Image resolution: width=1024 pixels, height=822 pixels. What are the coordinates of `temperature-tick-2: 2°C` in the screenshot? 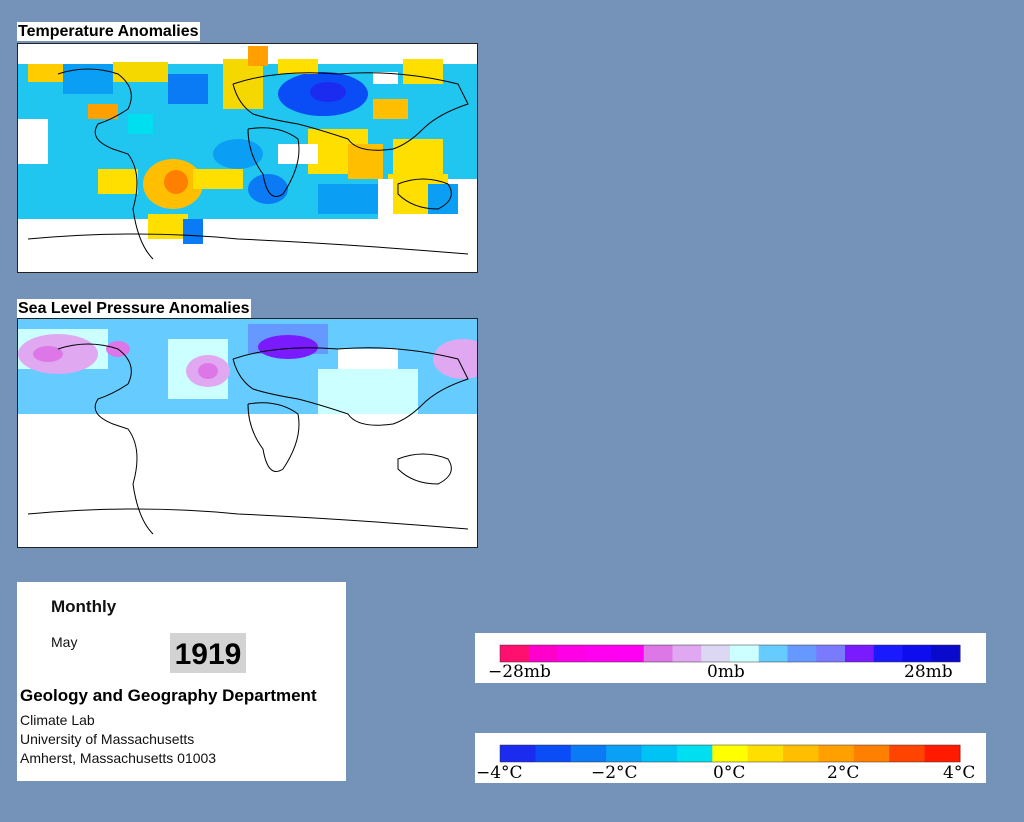 It's located at (843, 773).